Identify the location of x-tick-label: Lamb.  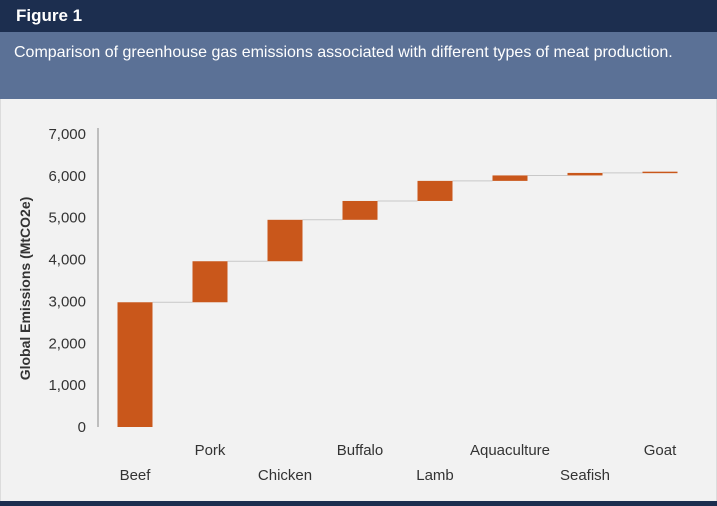
(435, 475).